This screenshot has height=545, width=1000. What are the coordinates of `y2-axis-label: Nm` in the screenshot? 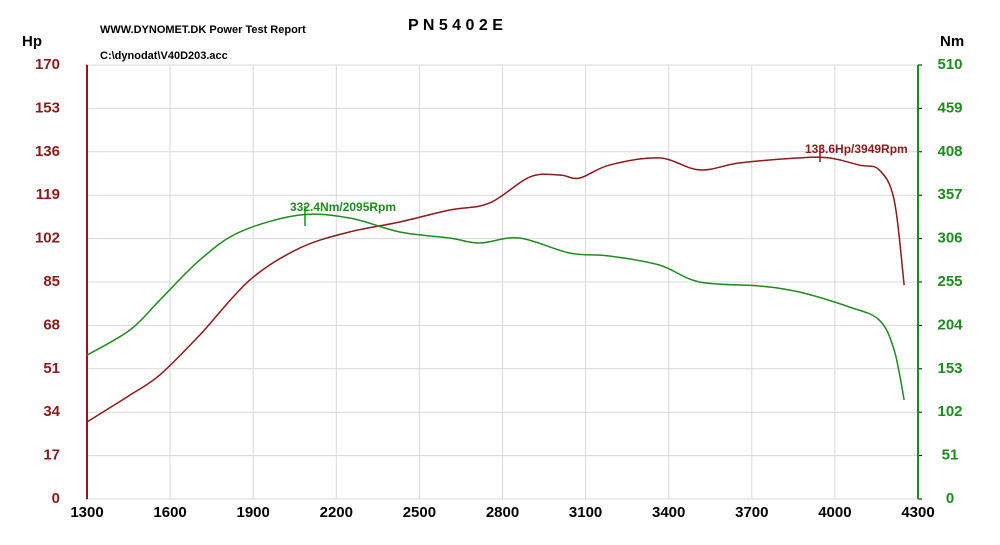 It's located at (952, 41).